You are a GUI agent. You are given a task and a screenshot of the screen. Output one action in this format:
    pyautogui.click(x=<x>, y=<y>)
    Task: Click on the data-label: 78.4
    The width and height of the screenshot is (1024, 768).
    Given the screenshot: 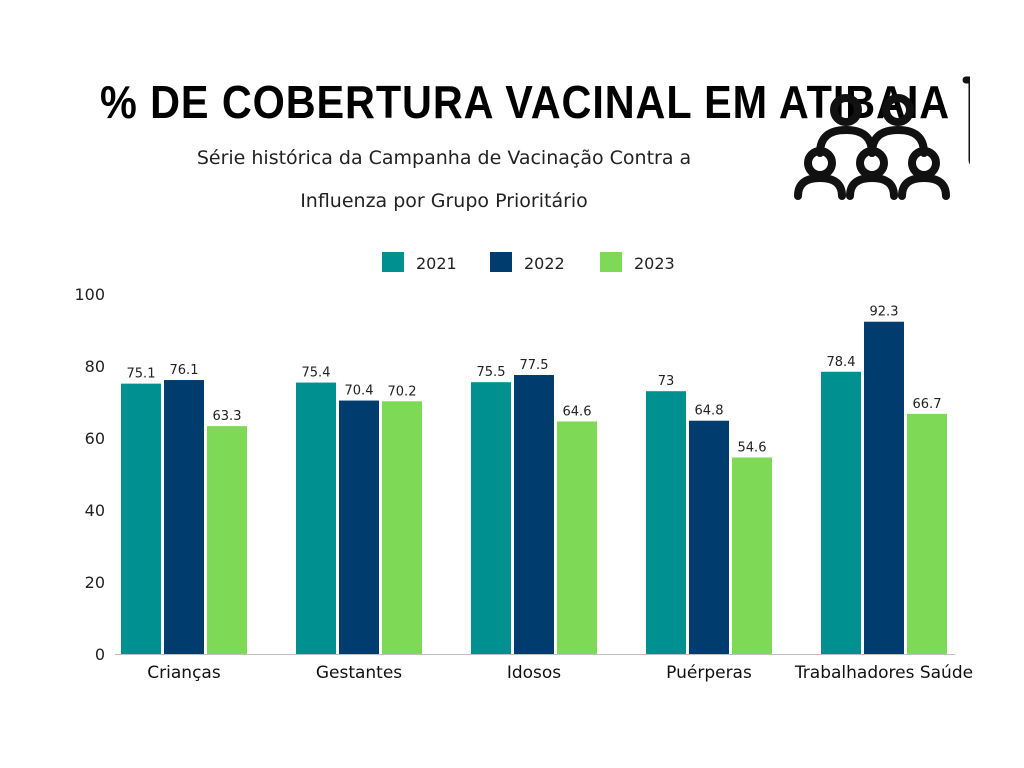 What is the action you would take?
    pyautogui.click(x=841, y=362)
    